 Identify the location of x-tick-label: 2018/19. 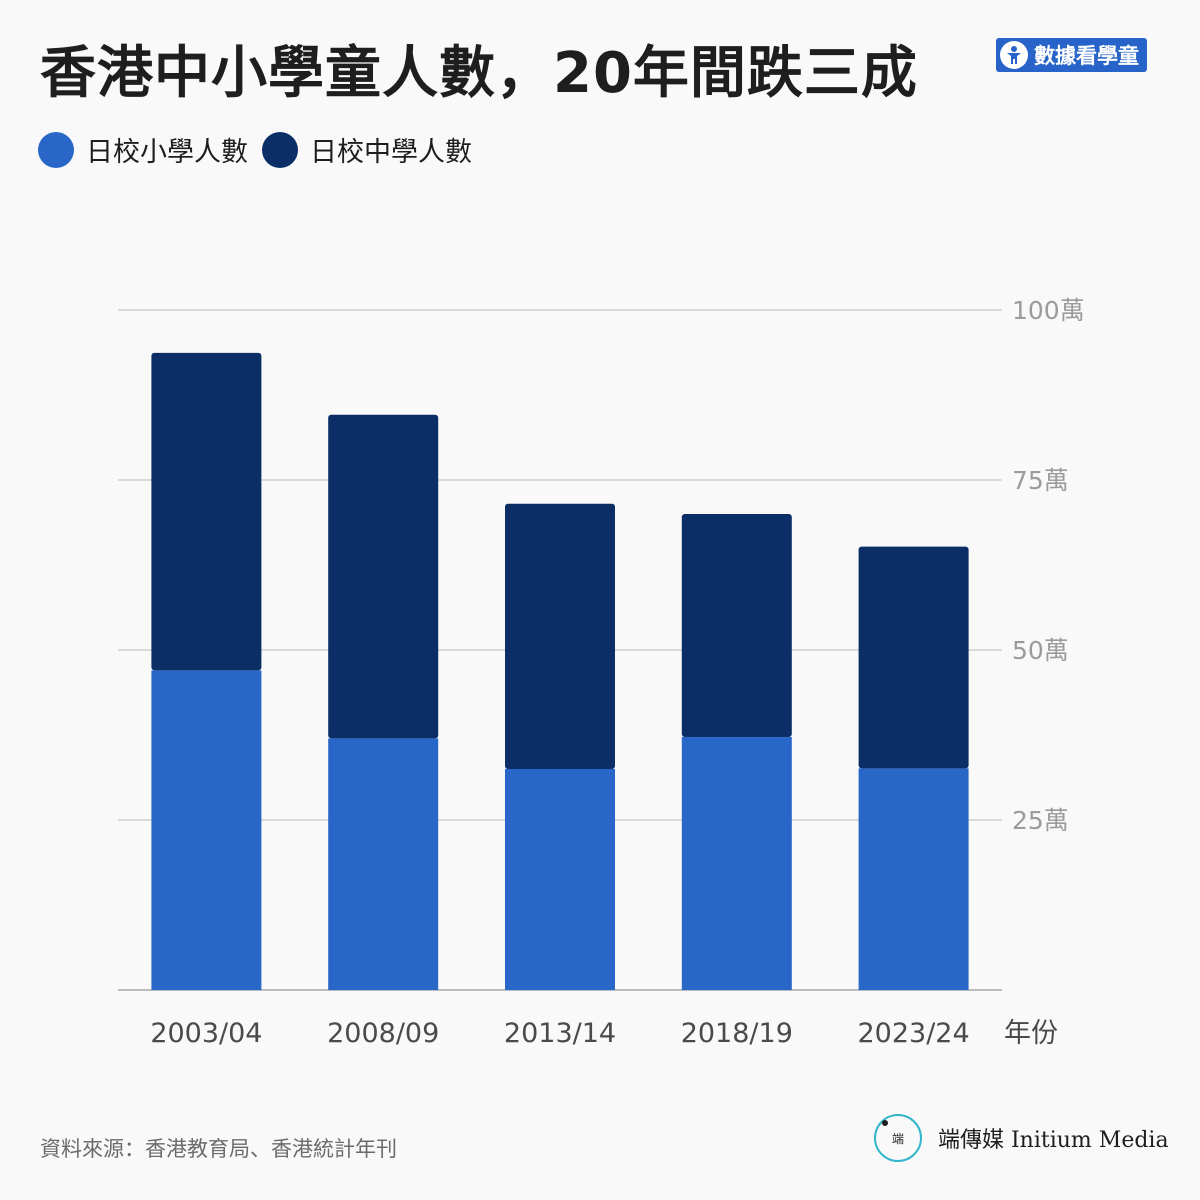
(737, 1033).